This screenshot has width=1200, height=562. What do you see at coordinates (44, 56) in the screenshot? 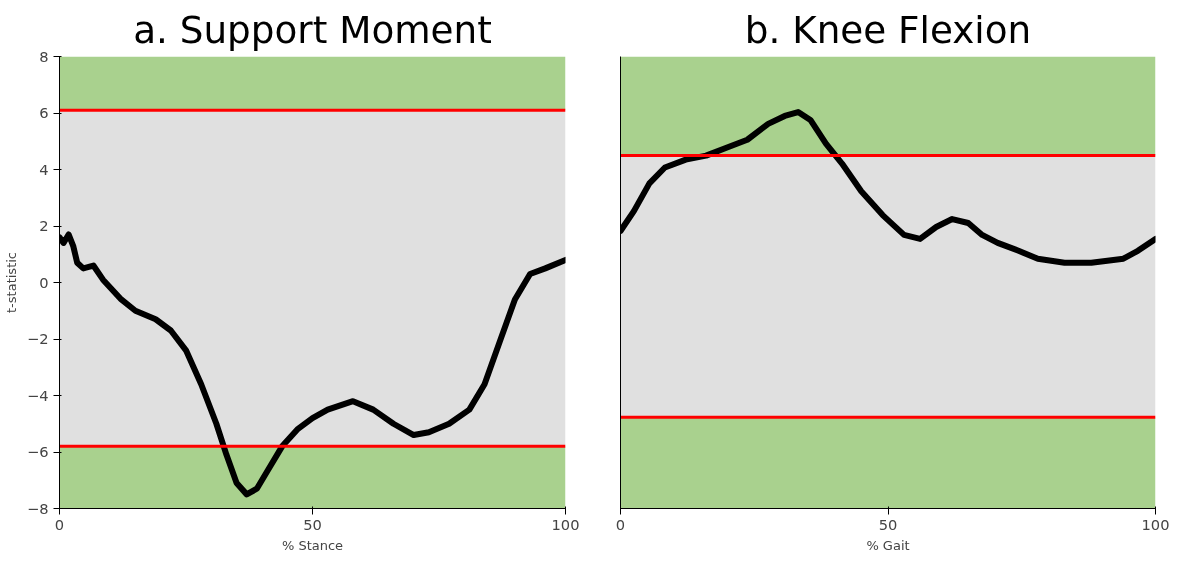
I see `y-tick-label: 8` at bounding box center [44, 56].